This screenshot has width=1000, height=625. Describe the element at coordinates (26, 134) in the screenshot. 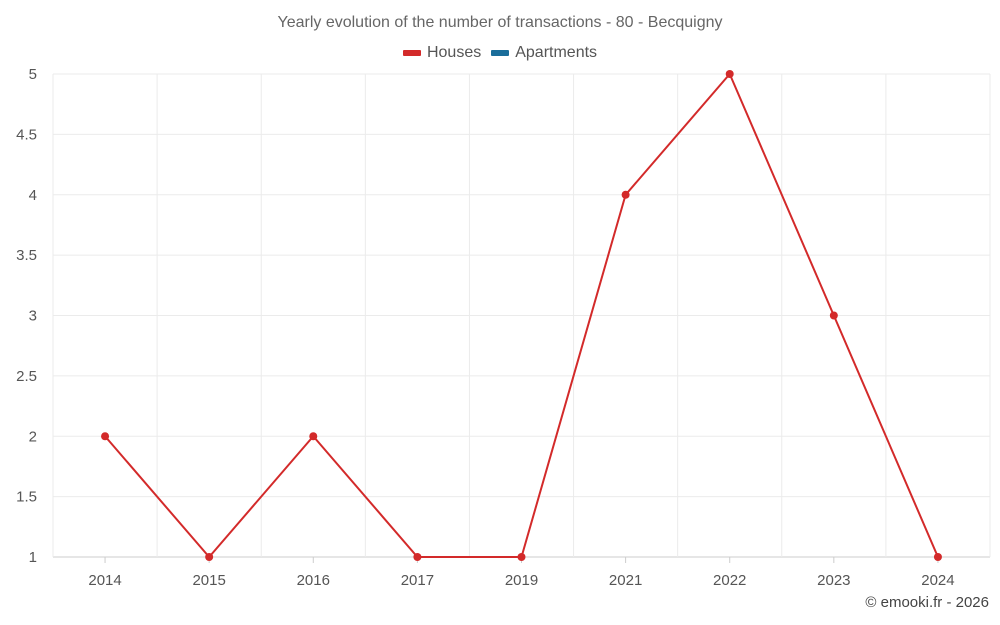

I see `y-tick-label: 4.5` at that location.